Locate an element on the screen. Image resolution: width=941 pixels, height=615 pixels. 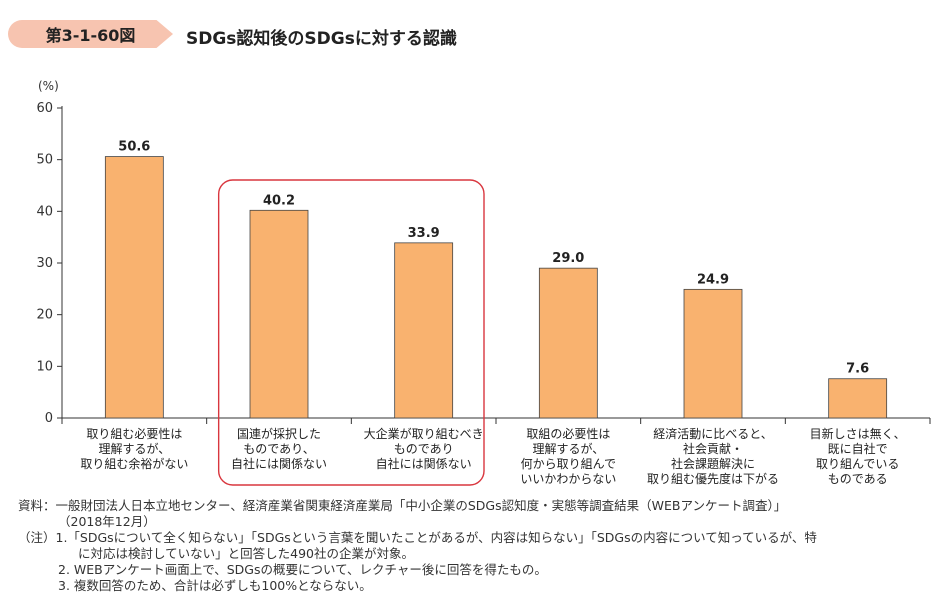
data-label: 33.9 is located at coordinates (424, 233).